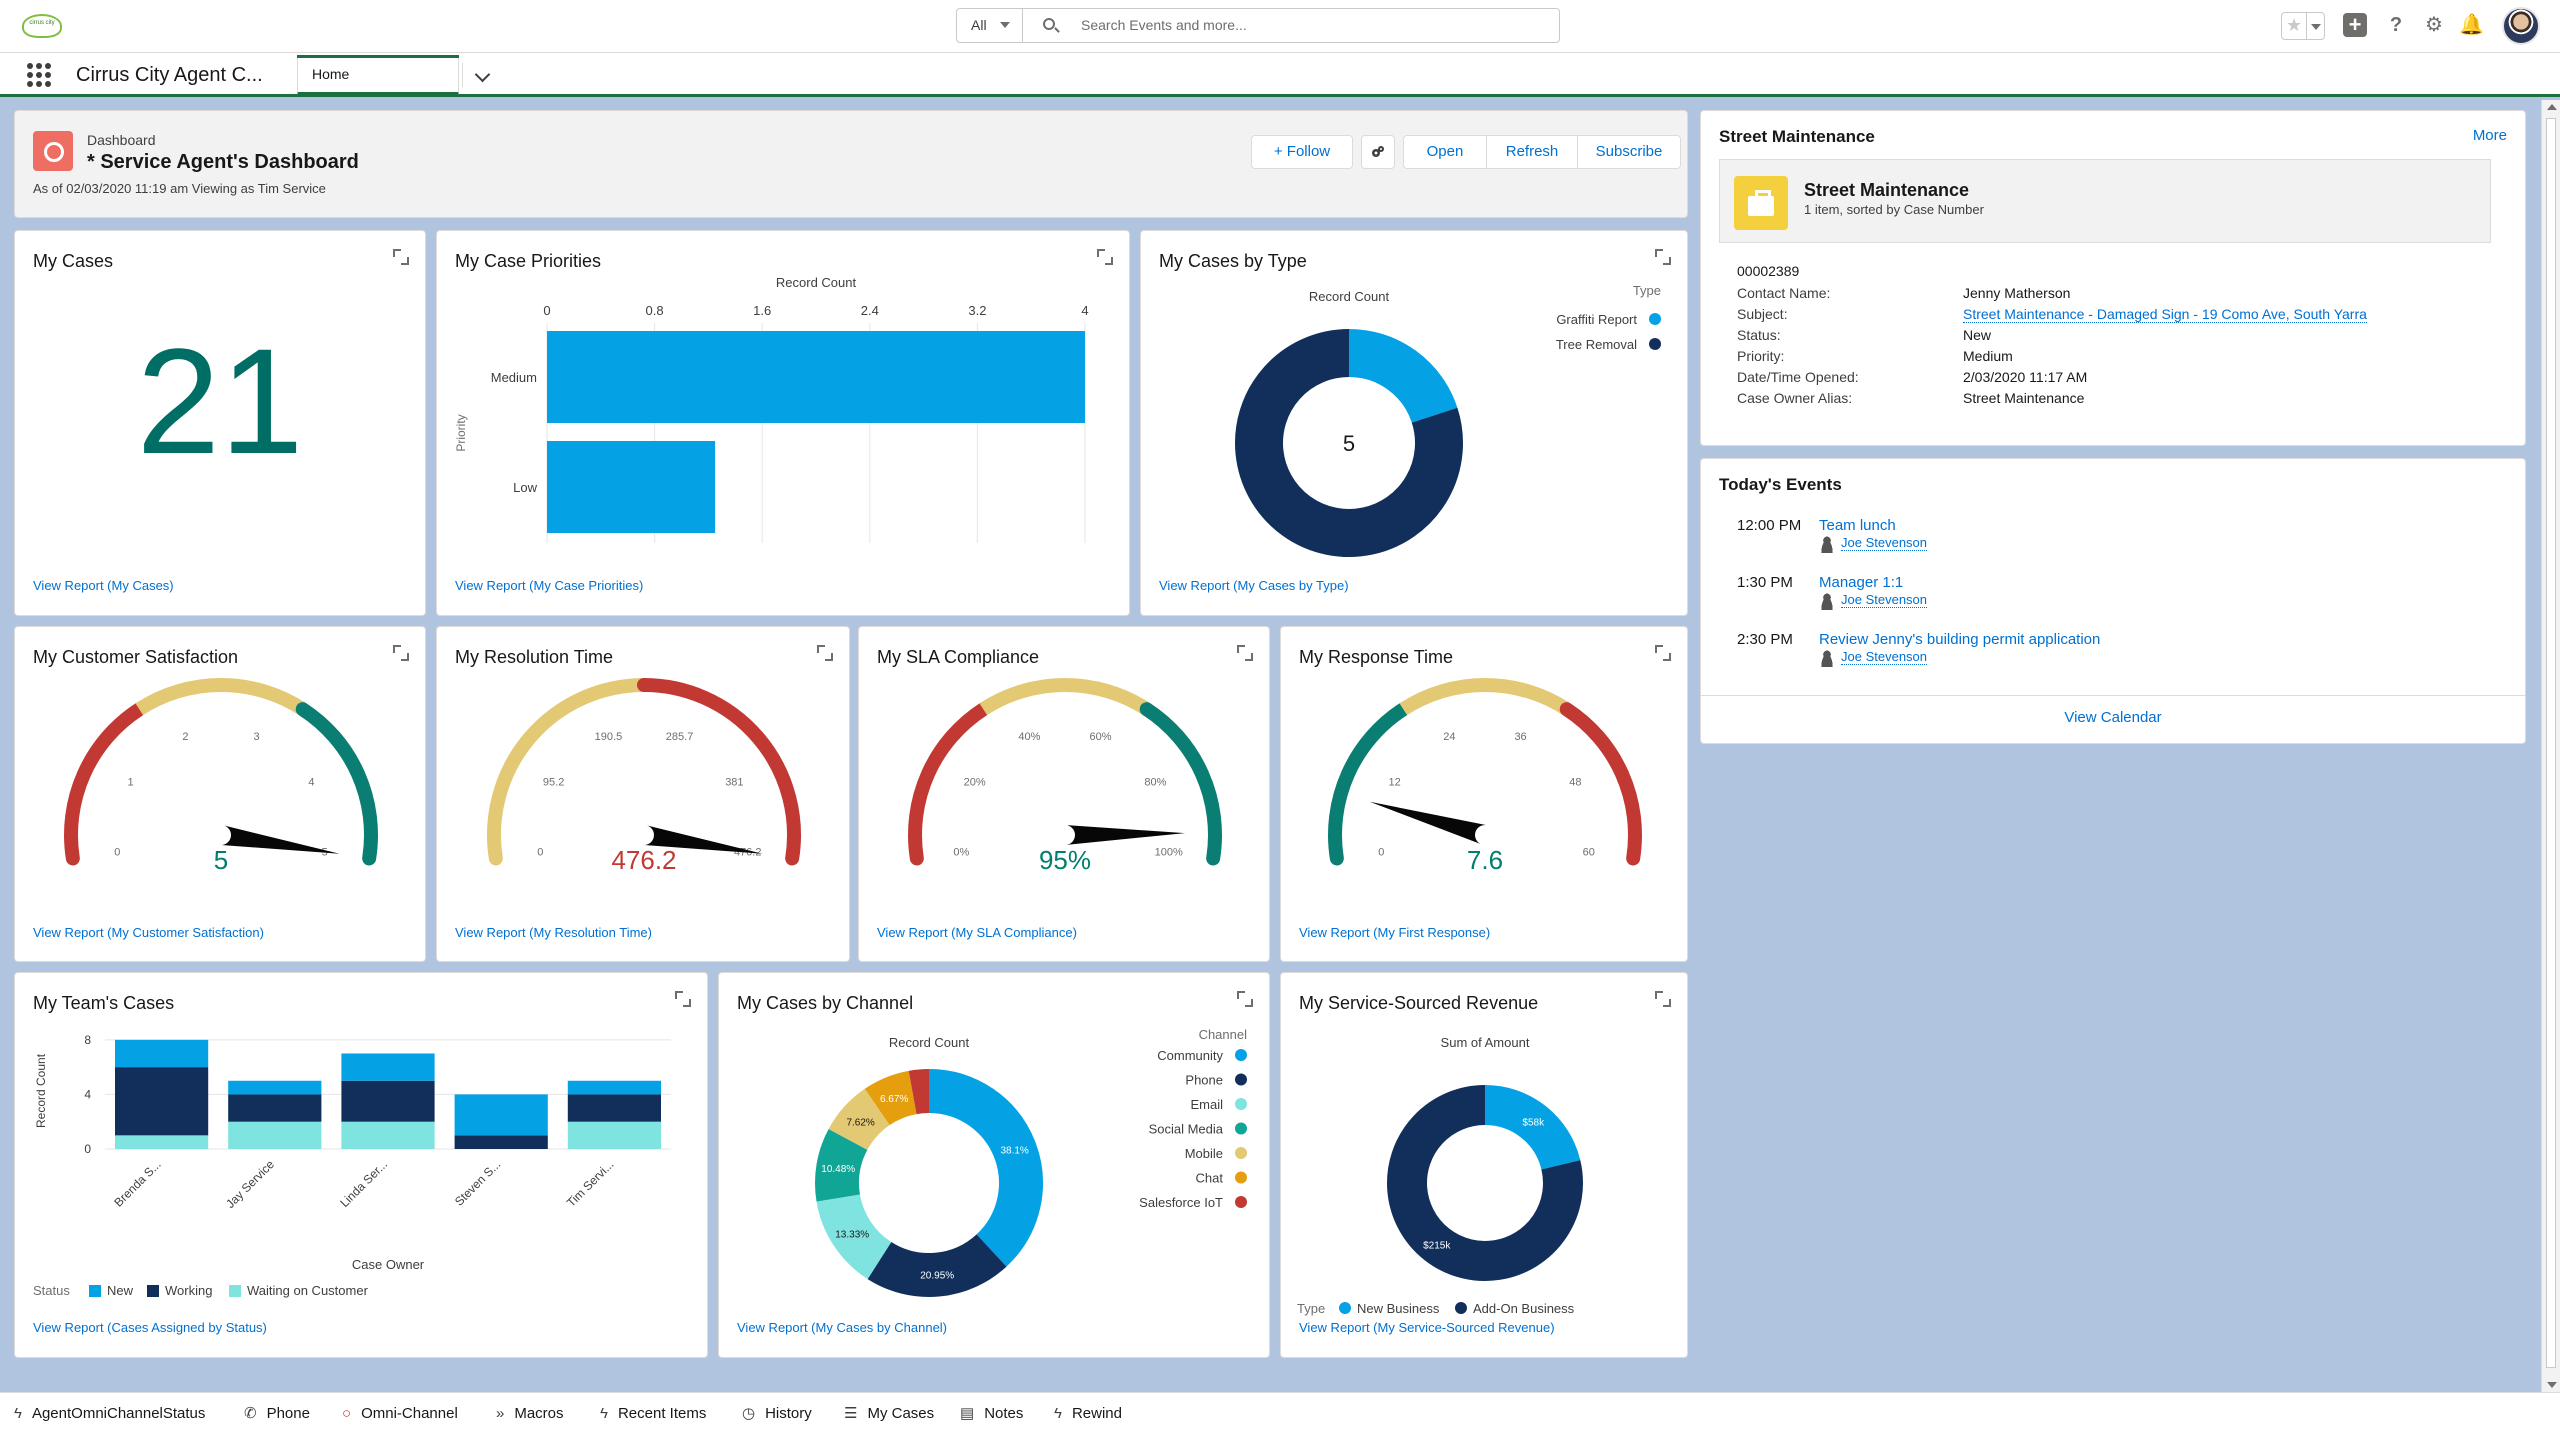 The height and width of the screenshot is (1434, 2560). What do you see at coordinates (894, 1099) in the screenshot?
I see `slice-label: 6.67%` at bounding box center [894, 1099].